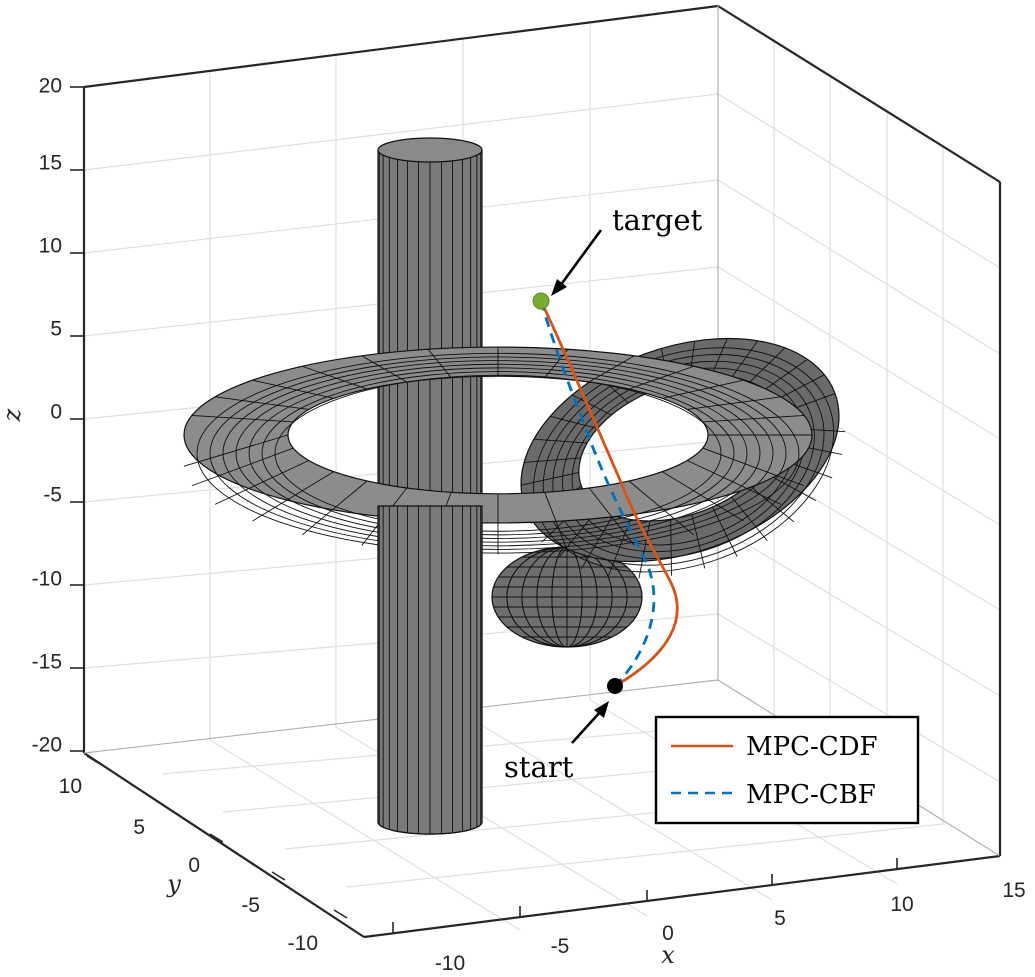  Describe the element at coordinates (47, 745) in the screenshot. I see `z-tick-label: -20` at that location.